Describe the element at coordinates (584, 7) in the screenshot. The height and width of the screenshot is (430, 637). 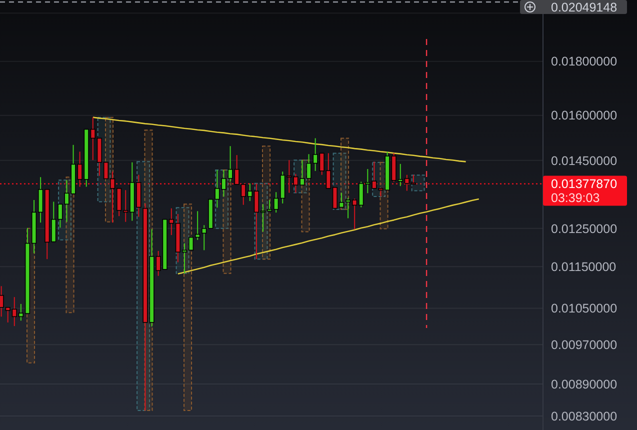
I see `ref-line-label: 0.02049148` at that location.